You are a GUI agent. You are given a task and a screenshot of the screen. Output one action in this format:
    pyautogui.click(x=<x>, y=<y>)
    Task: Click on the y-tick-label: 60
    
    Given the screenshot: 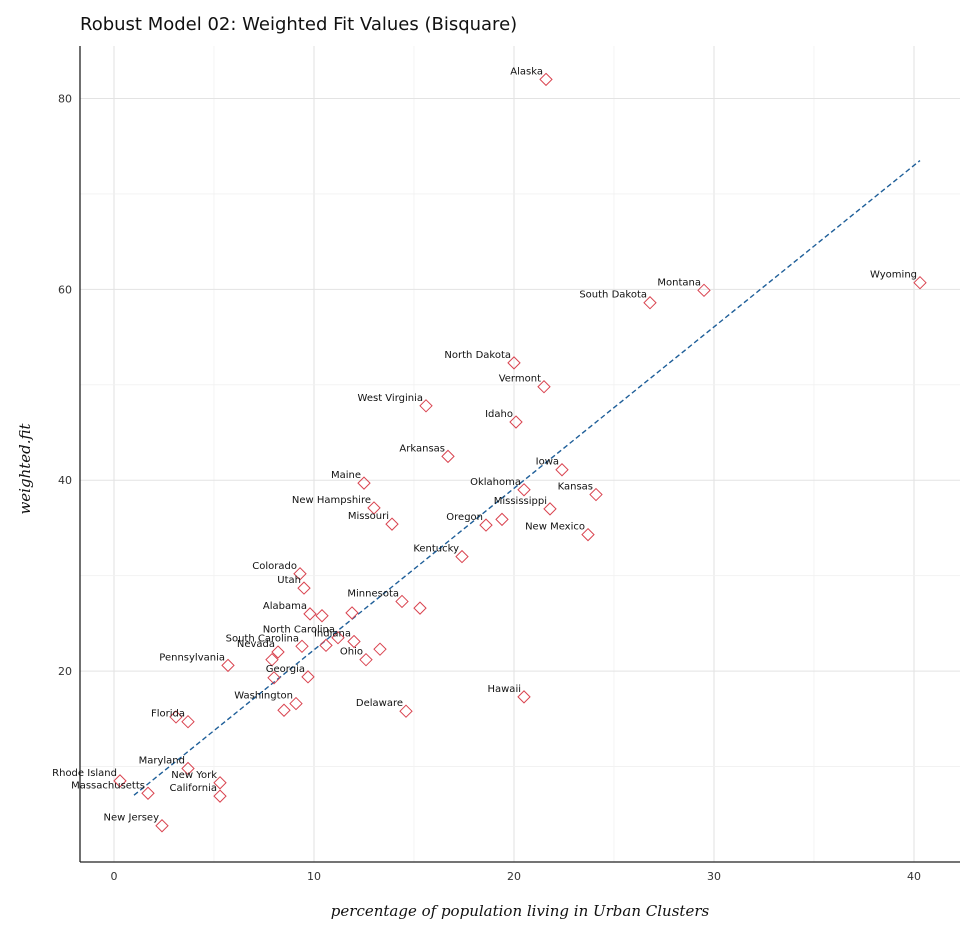 What is the action you would take?
    pyautogui.click(x=65, y=289)
    